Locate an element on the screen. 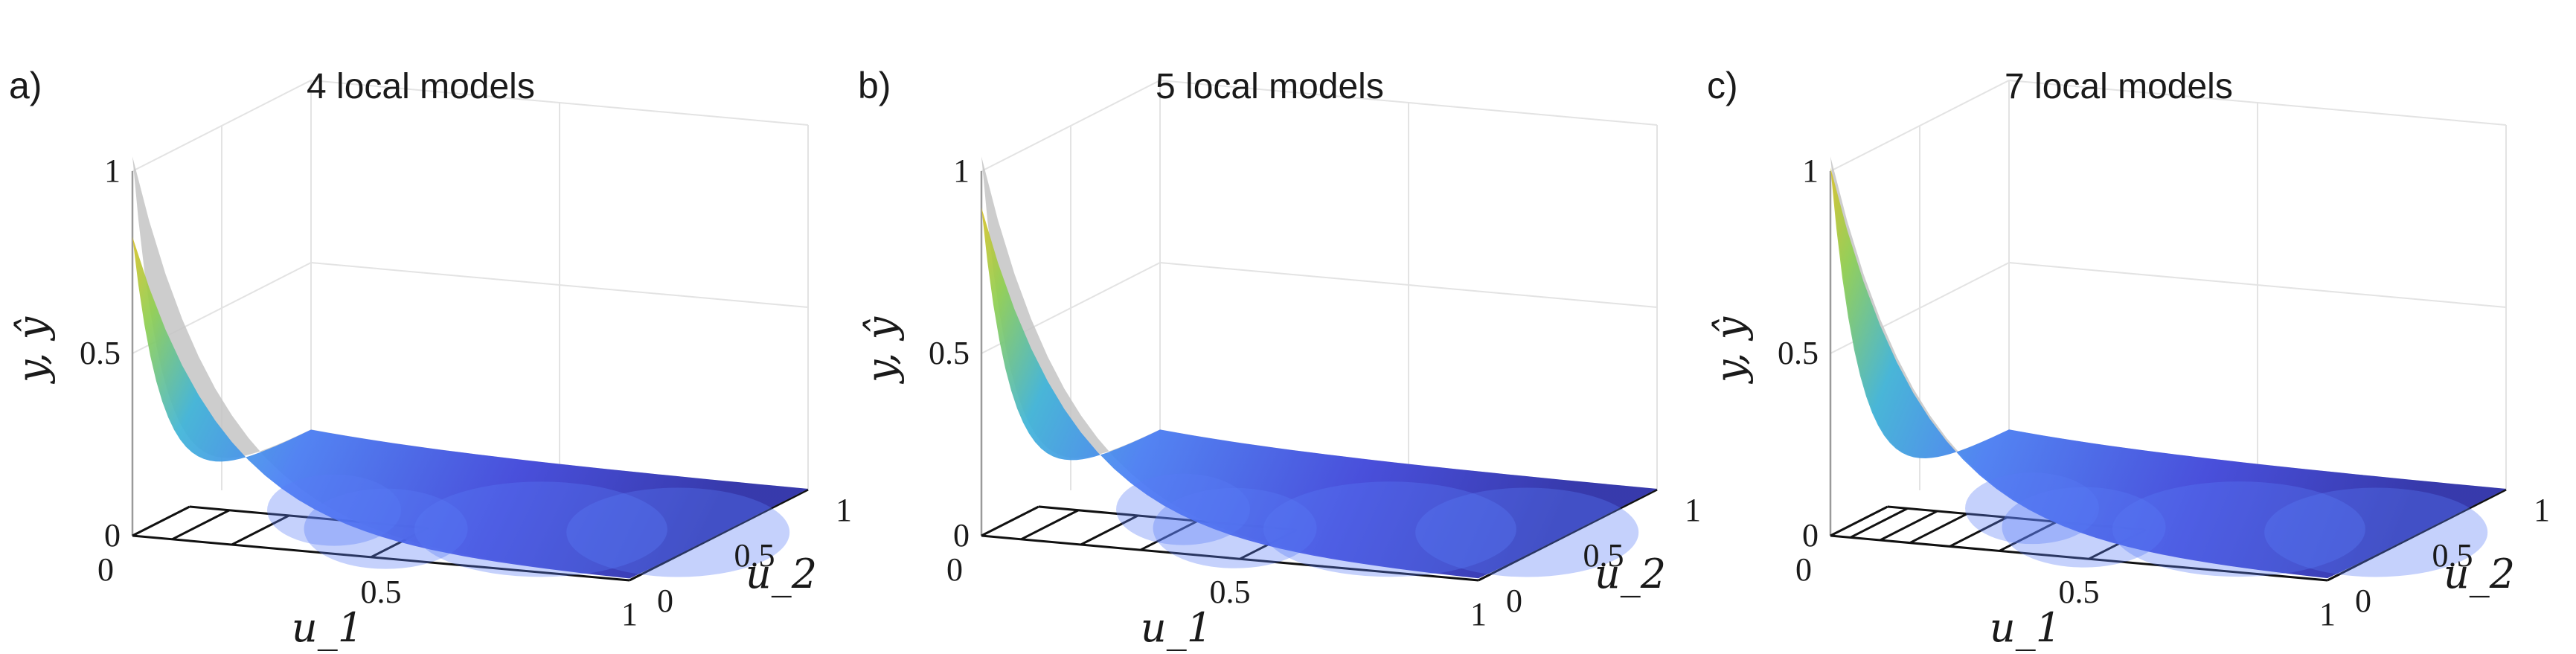  panel-title: 4 local models is located at coordinates (421, 86).